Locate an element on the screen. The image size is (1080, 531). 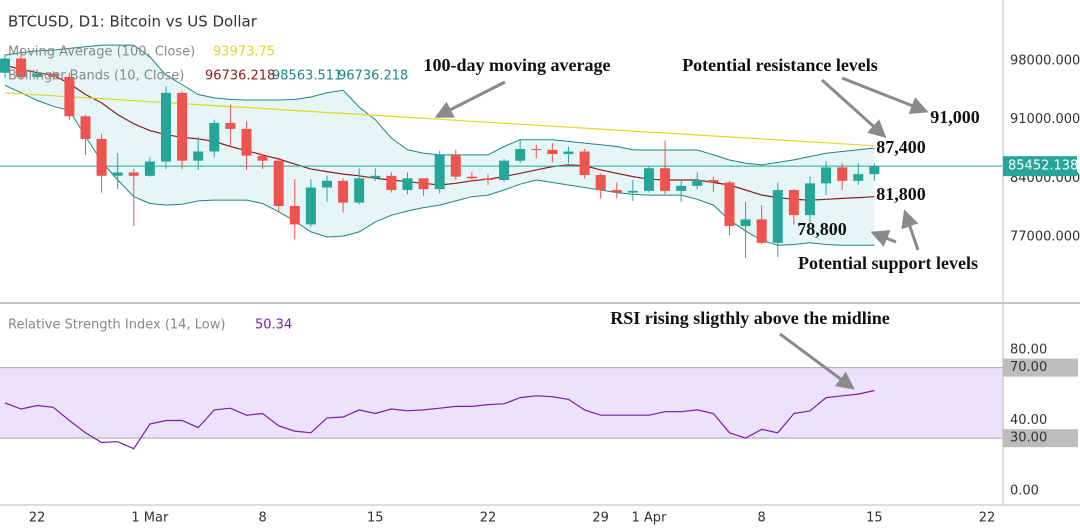
band-label: 30.00 is located at coordinates (1028, 438).